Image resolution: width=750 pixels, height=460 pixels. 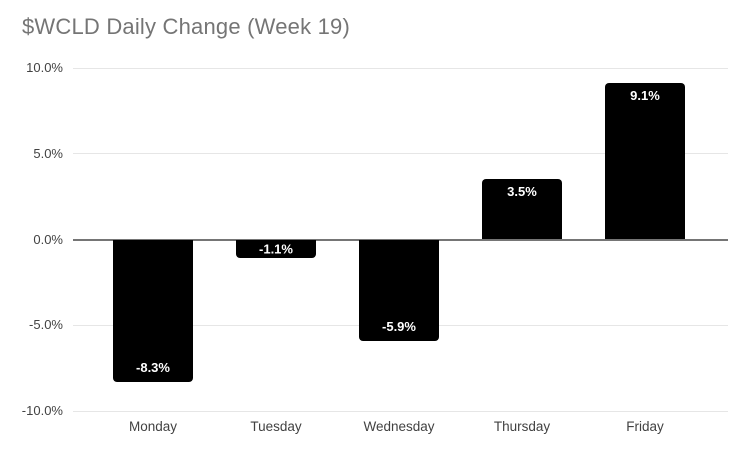 What do you see at coordinates (399, 326) in the screenshot?
I see `bar-value-label: -5.9%` at bounding box center [399, 326].